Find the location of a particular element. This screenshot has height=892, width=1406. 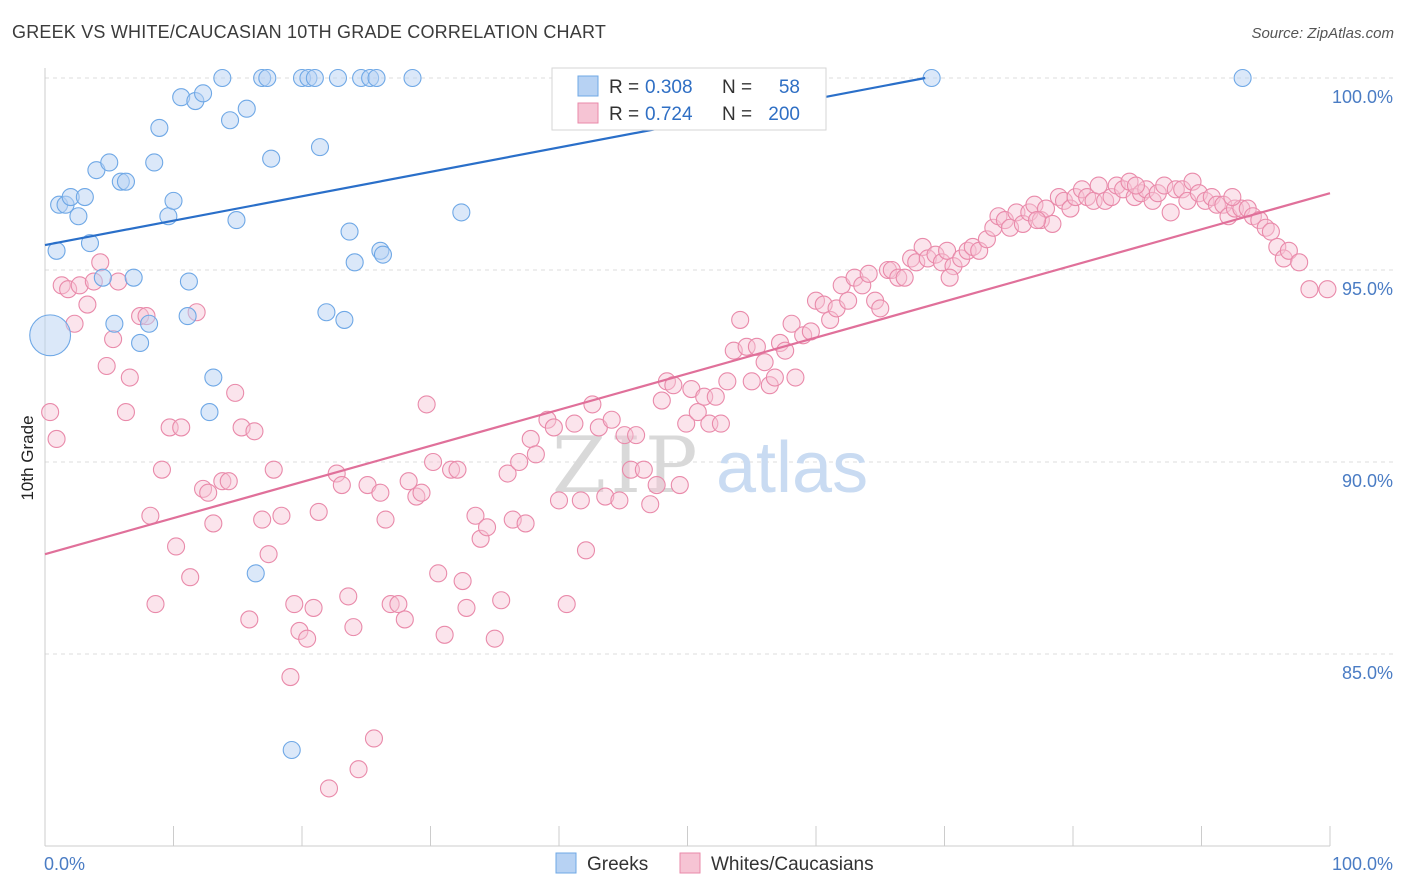

legend-n-label-greeks: N = is located at coordinates (737, 87).